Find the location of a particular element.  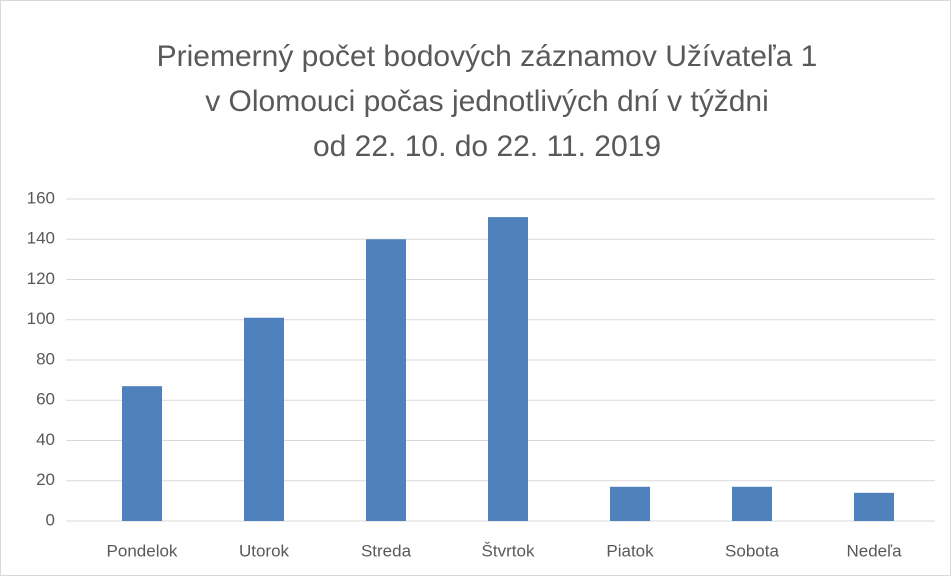

x-tick-label: Utorok is located at coordinates (264, 550).